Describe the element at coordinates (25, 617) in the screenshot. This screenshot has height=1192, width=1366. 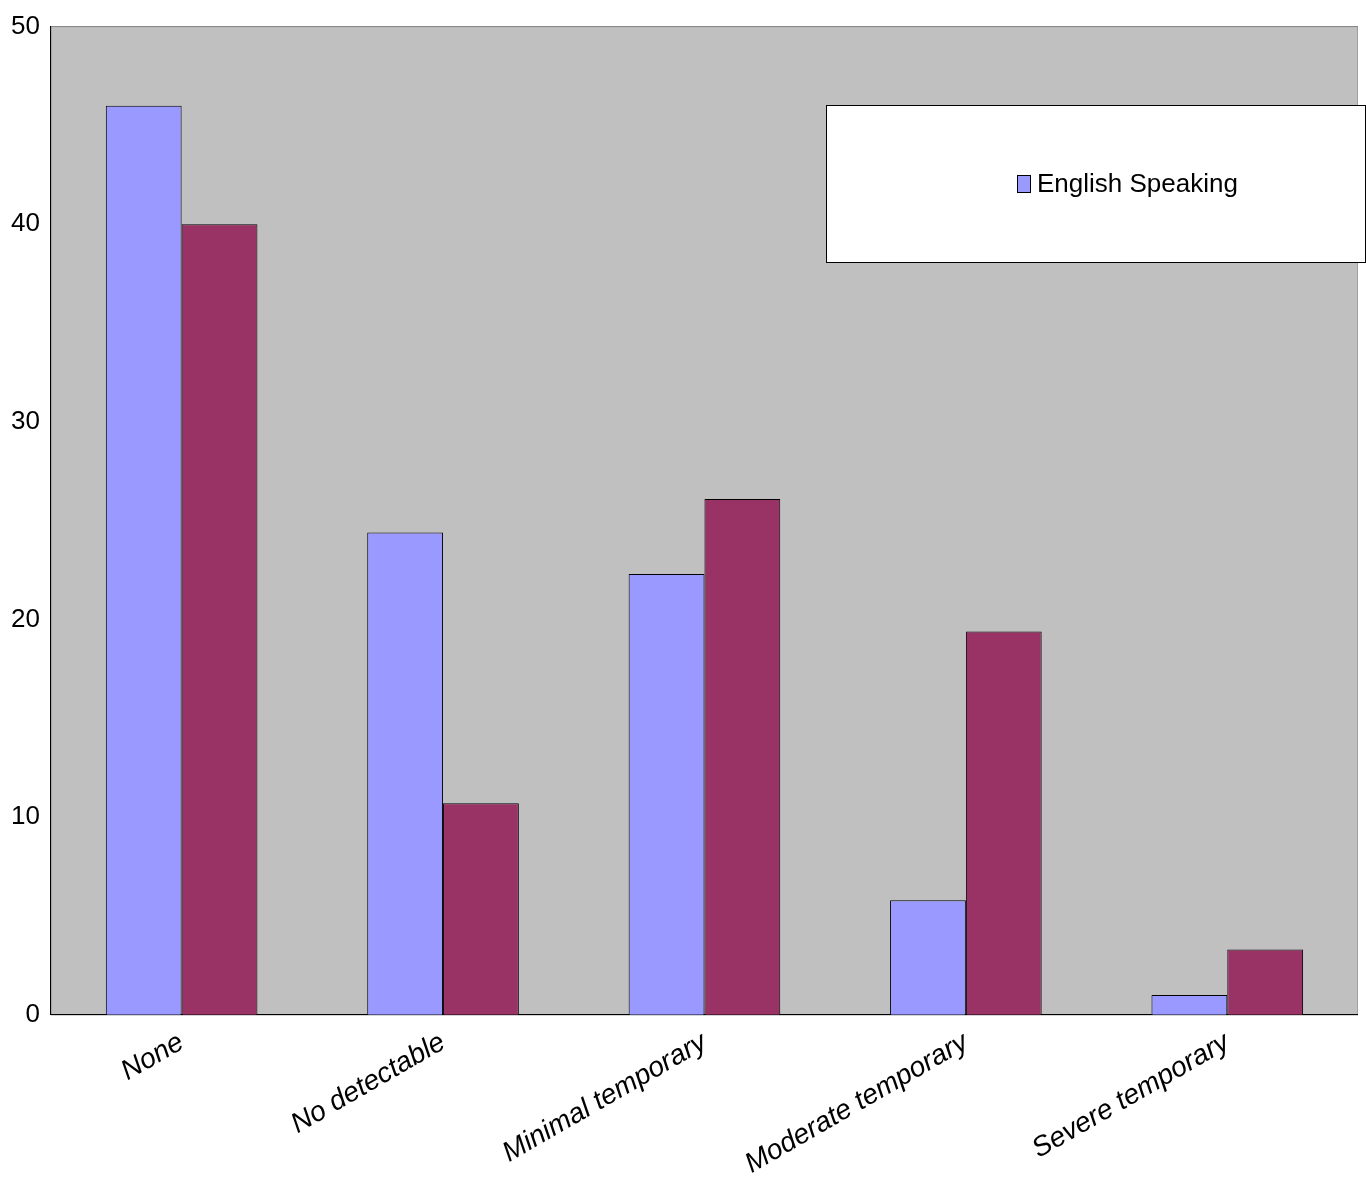
I see `y-tick-label: 20` at that location.